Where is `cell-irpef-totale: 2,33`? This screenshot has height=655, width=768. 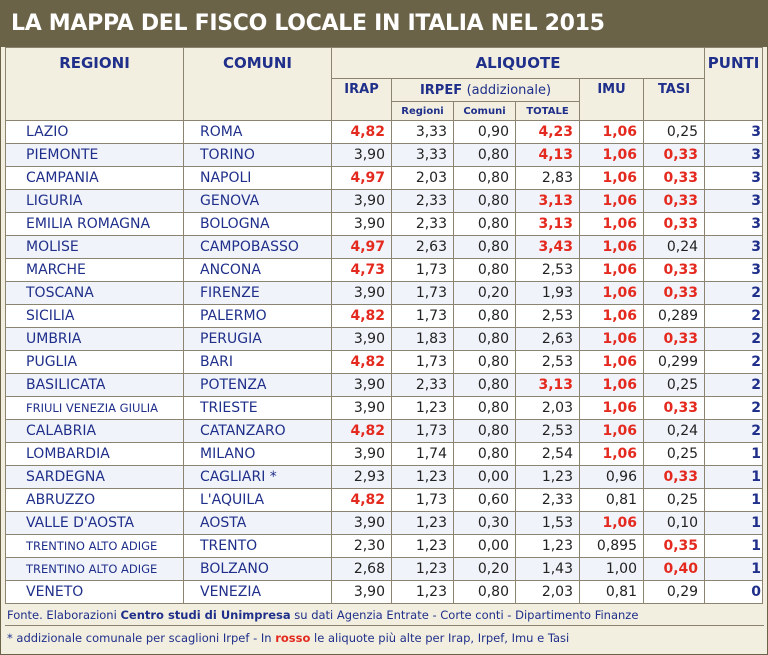 cell-irpef-totale: 2,33 is located at coordinates (547, 500).